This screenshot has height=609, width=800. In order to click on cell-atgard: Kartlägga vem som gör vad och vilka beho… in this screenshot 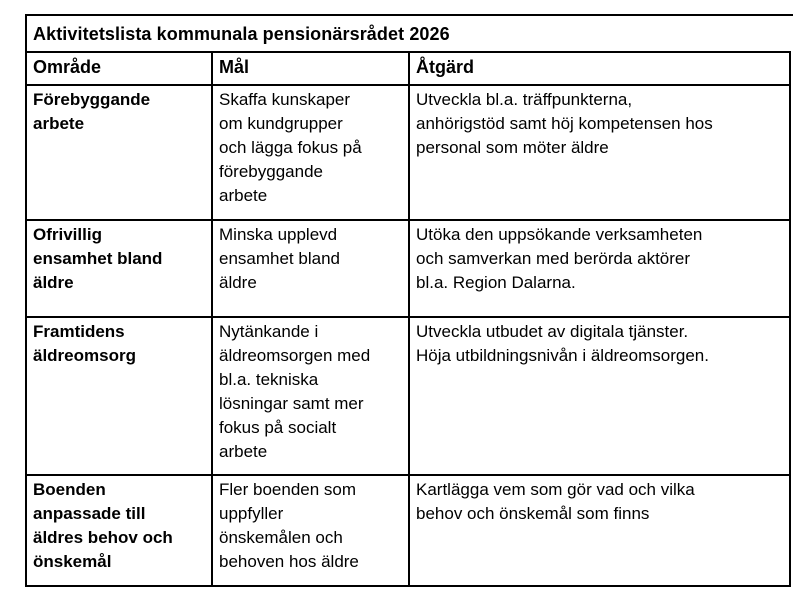, I will do `click(599, 530)`.